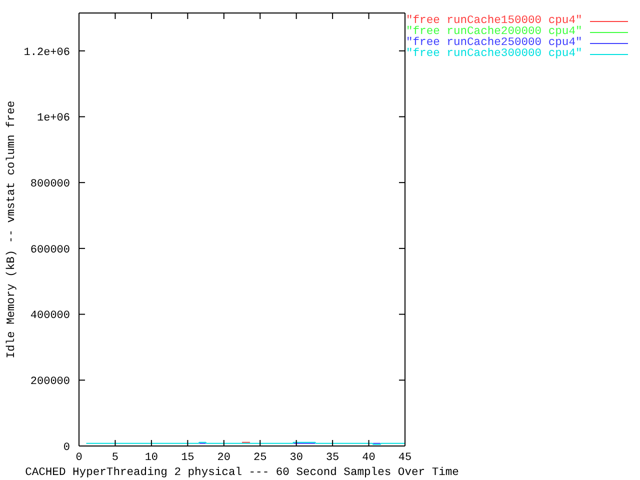 Image resolution: width=640 pixels, height=480 pixels. Describe the element at coordinates (296, 458) in the screenshot. I see `x-tick-label: 30` at that location.